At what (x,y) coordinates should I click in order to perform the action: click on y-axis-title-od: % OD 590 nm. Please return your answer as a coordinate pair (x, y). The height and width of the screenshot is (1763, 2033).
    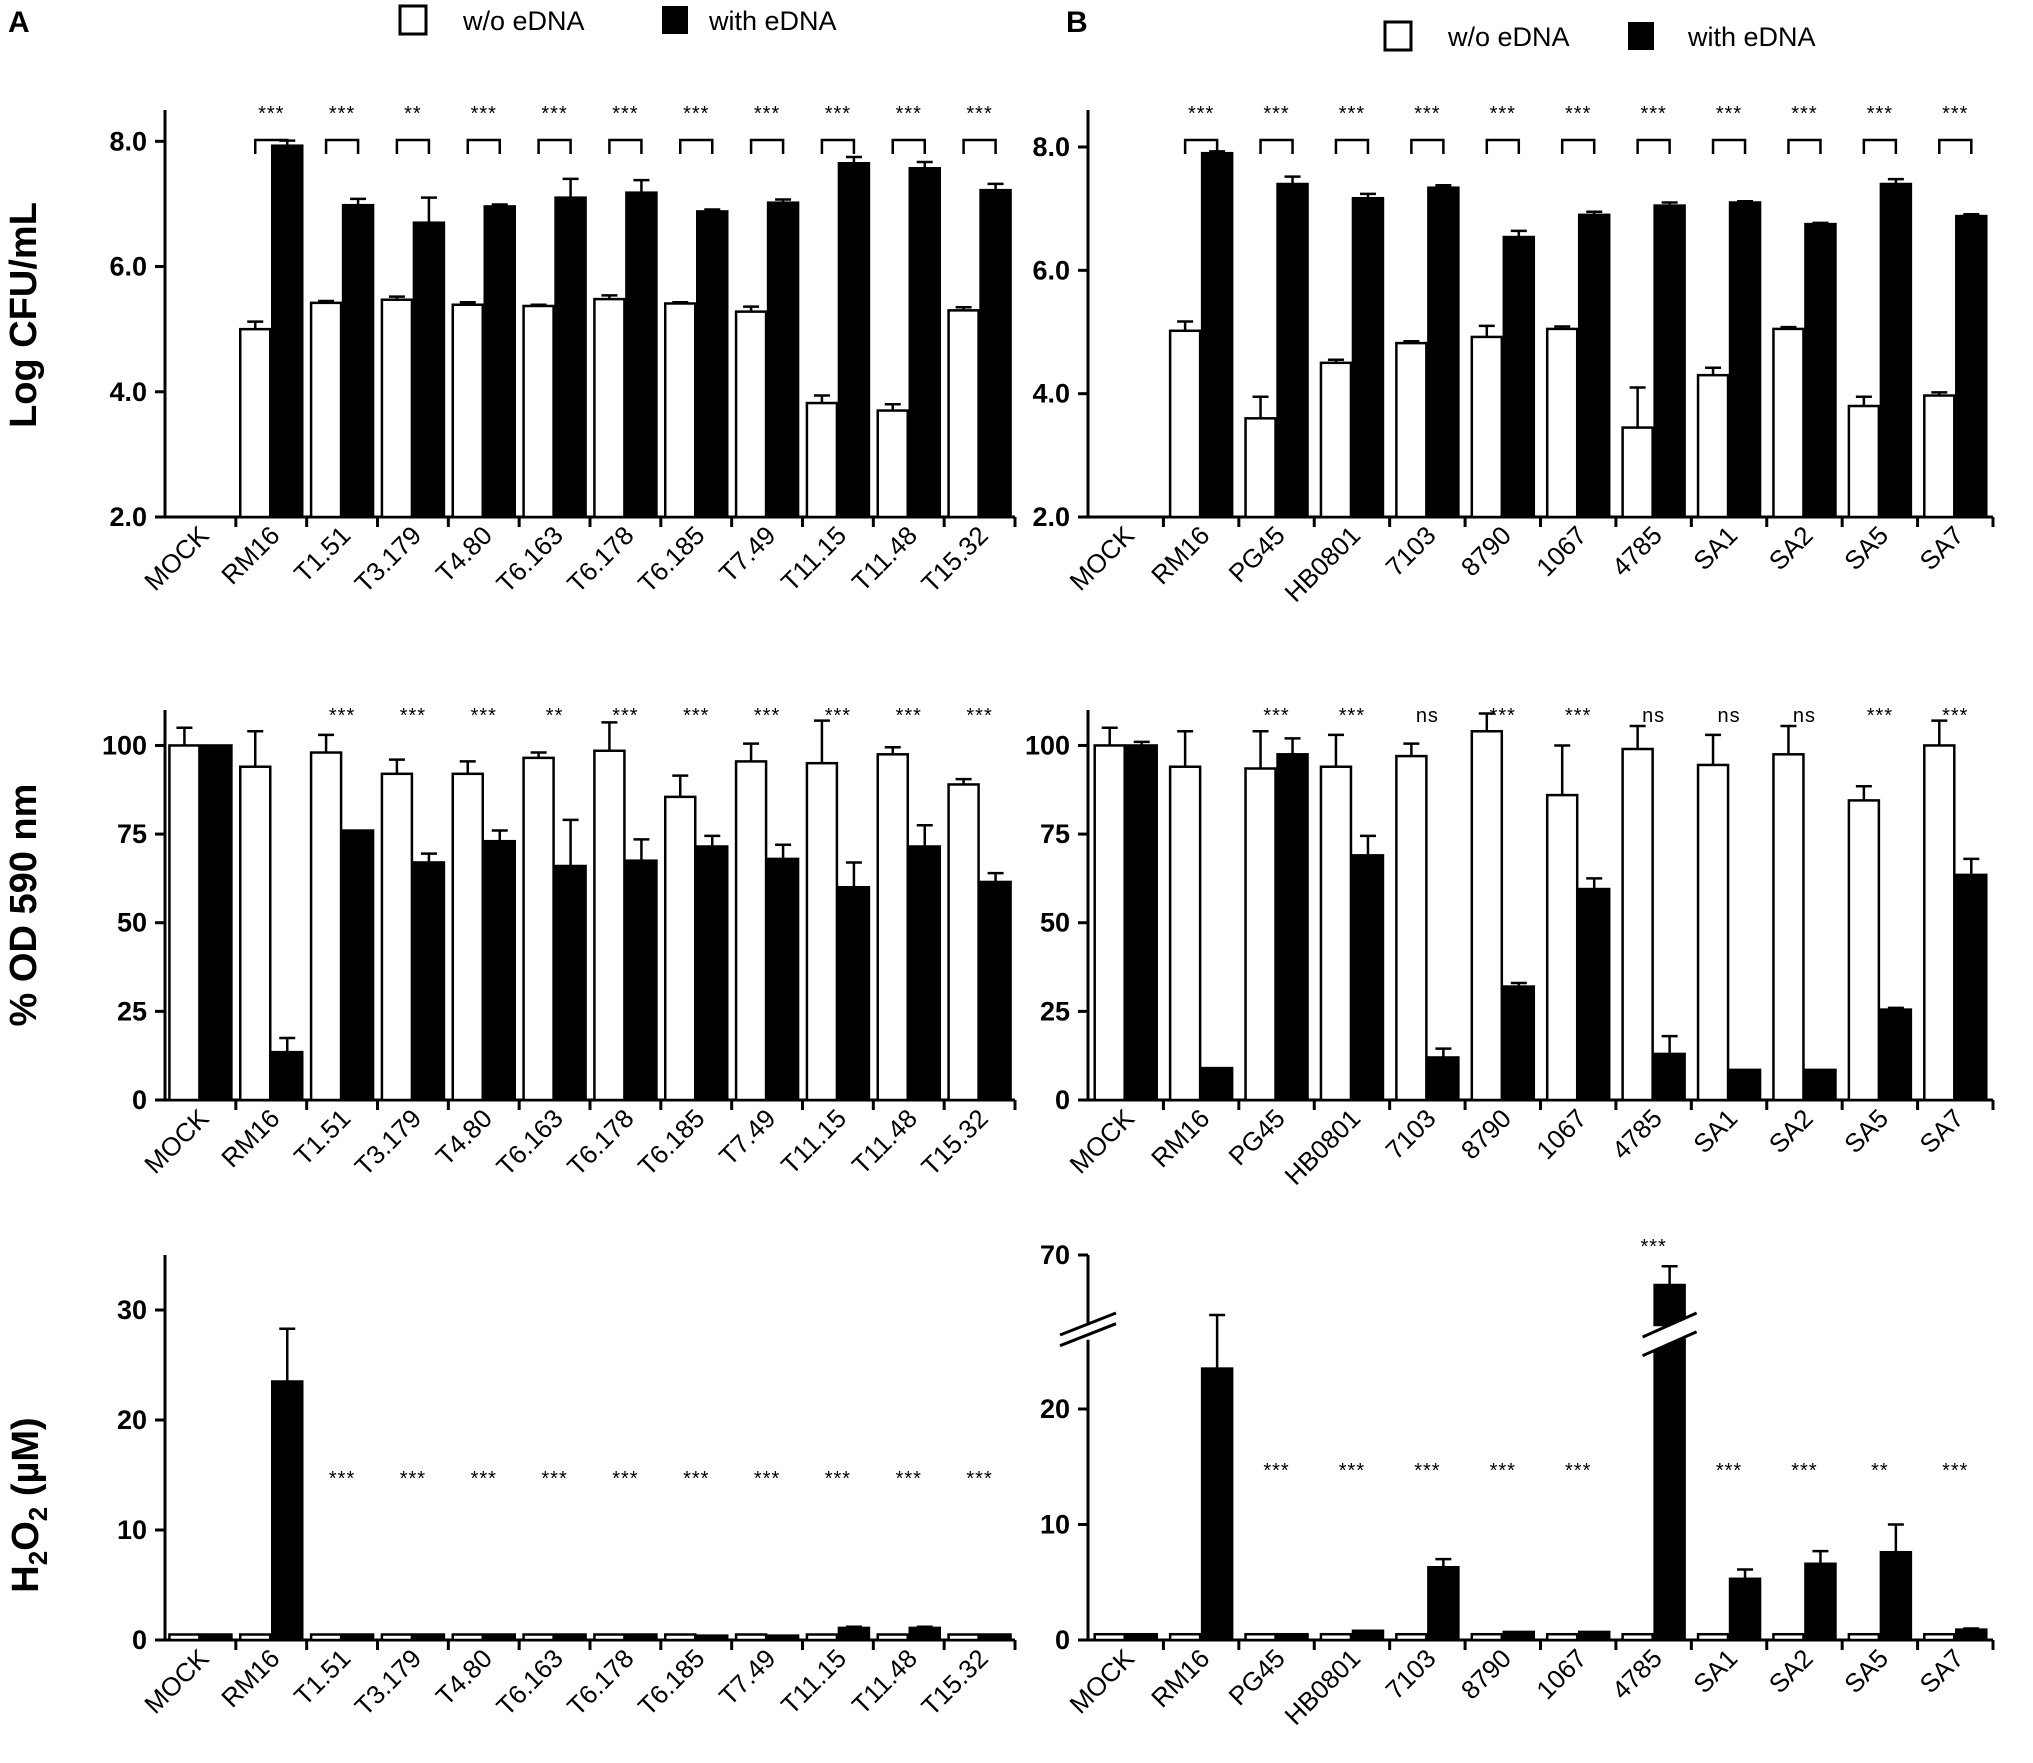
    Looking at the image, I should click on (24, 905).